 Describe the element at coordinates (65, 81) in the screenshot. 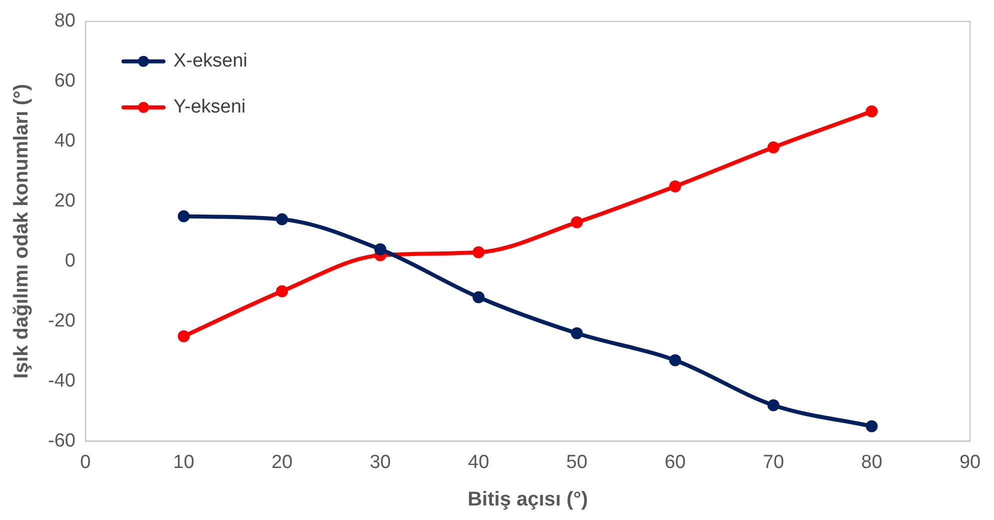

I see `y-tick-label: 60` at that location.